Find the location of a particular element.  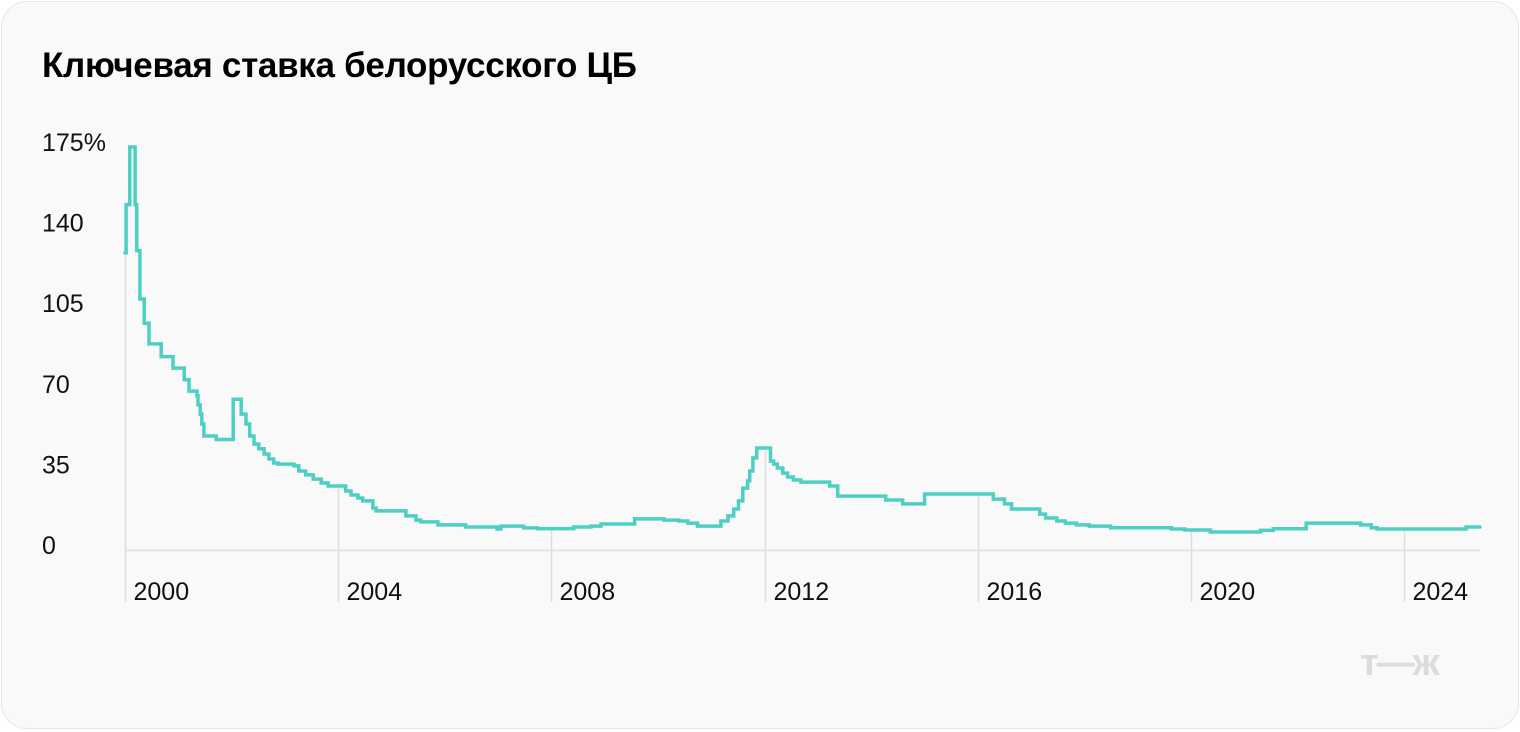

x-tick-label: 2016 is located at coordinates (1015, 592).